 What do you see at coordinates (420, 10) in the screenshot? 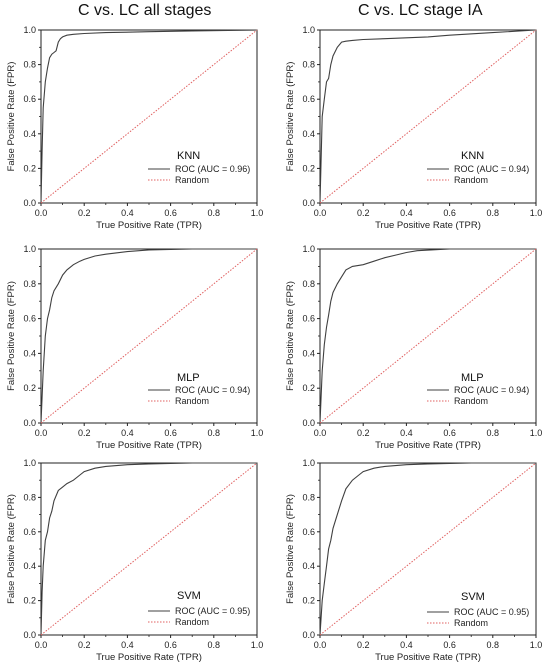
I see `column-title-right: C vs. LC stage IA` at bounding box center [420, 10].